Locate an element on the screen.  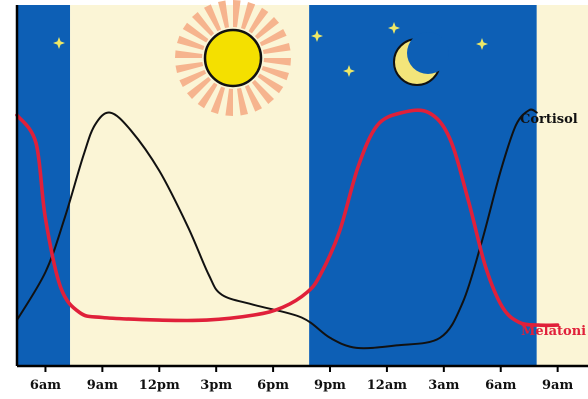
sun-icon is located at coordinates (233, 58).